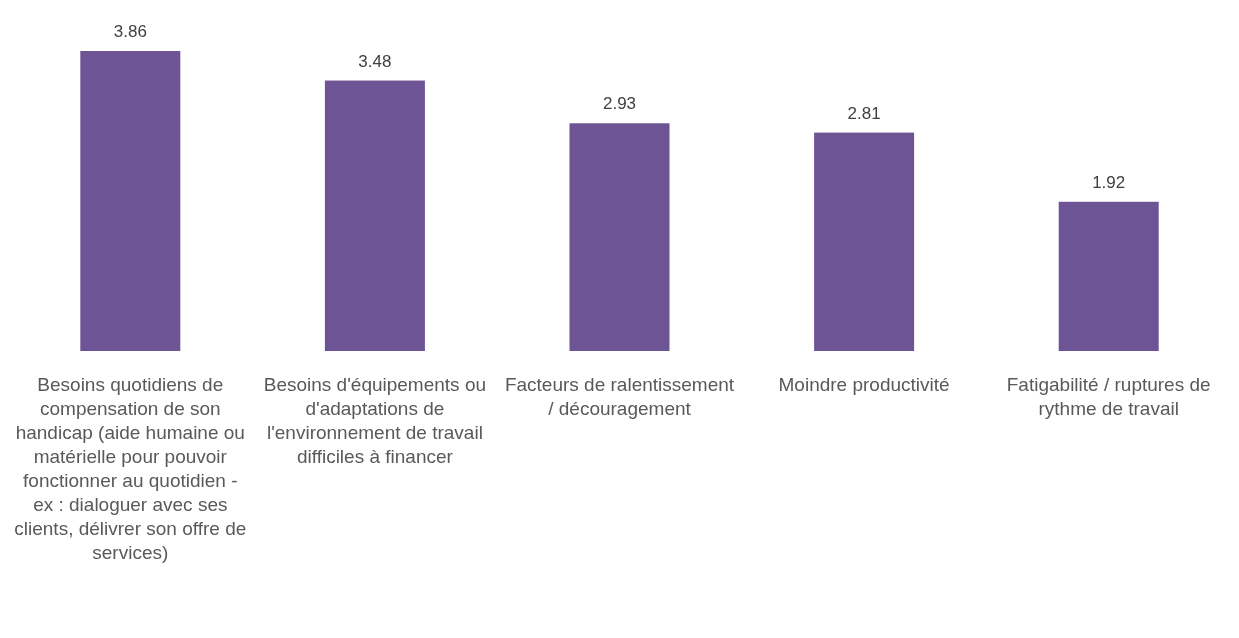  Describe the element at coordinates (864, 384) in the screenshot. I see `x-tick-label: Moindre productivité` at that location.